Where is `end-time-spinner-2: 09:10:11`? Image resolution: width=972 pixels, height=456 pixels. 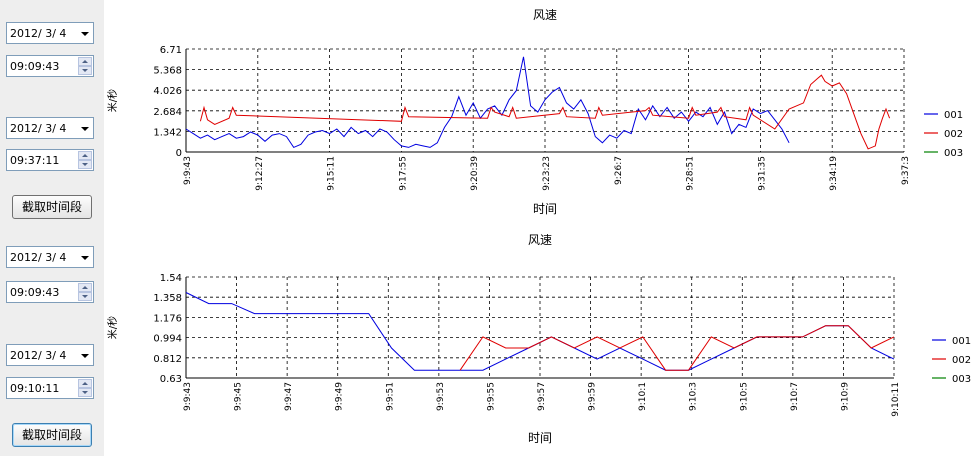
end-time-spinner-2: 09:10:11 is located at coordinates (50, 388).